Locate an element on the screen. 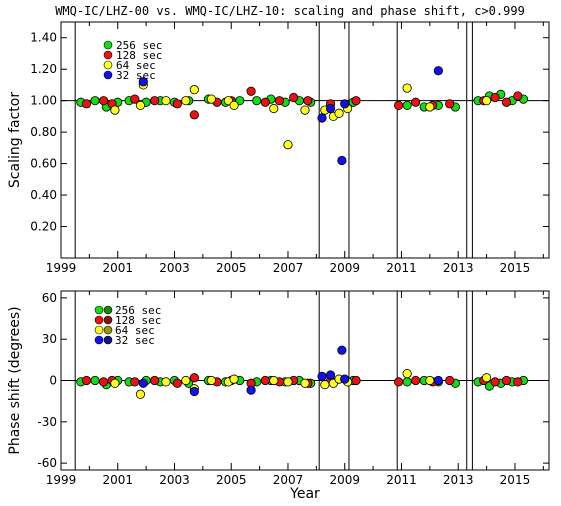 The width and height of the screenshot is (561, 506). x-tick-label: 2005 is located at coordinates (231, 480).